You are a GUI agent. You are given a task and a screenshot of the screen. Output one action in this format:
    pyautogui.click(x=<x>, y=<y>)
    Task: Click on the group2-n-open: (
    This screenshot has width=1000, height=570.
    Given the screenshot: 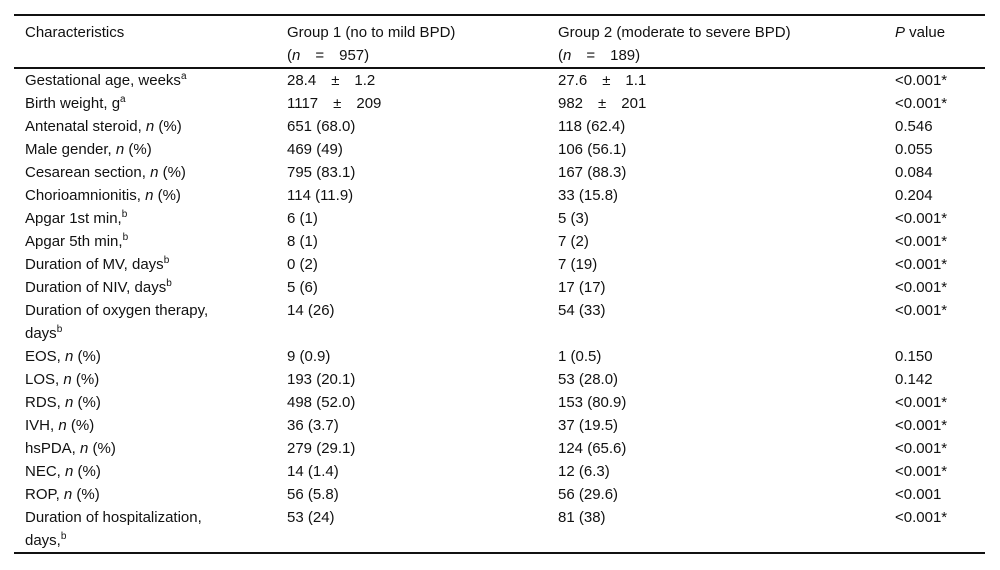 What is the action you would take?
    pyautogui.click(x=560, y=55)
    